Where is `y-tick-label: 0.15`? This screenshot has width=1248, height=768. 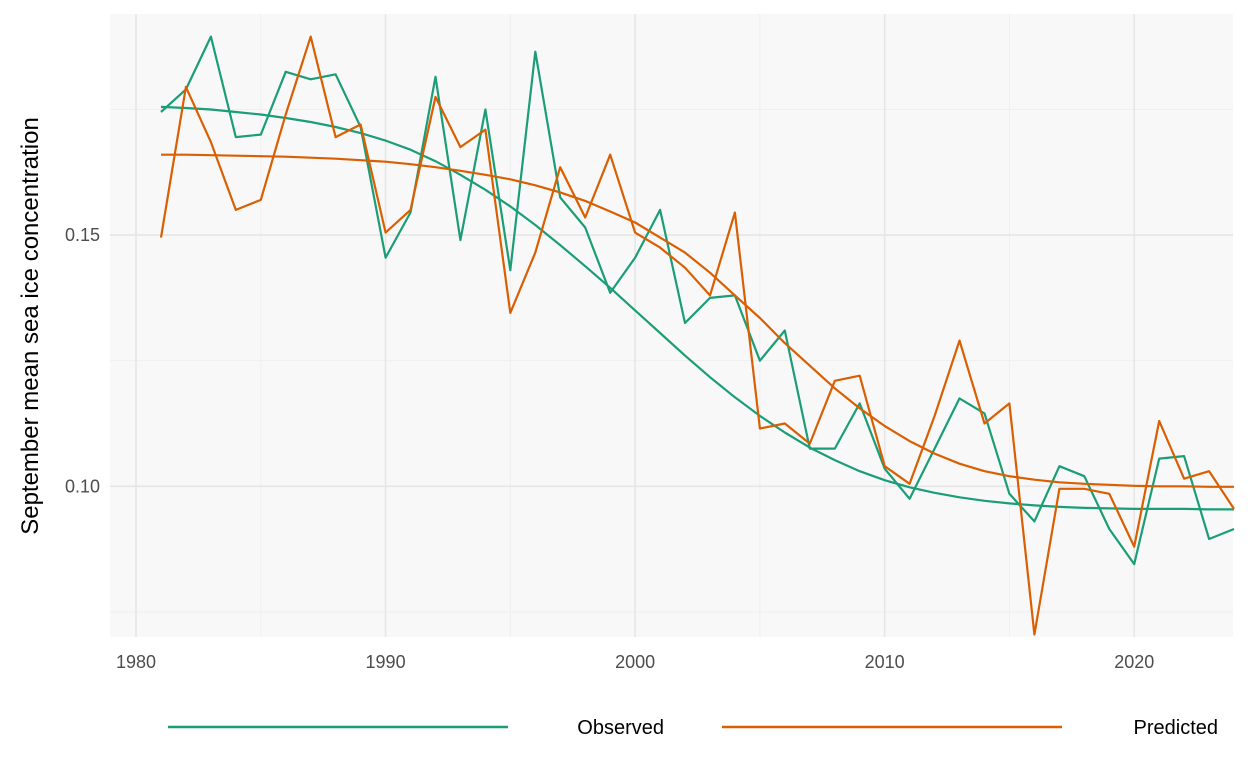
y-tick-label: 0.15 is located at coordinates (82, 235).